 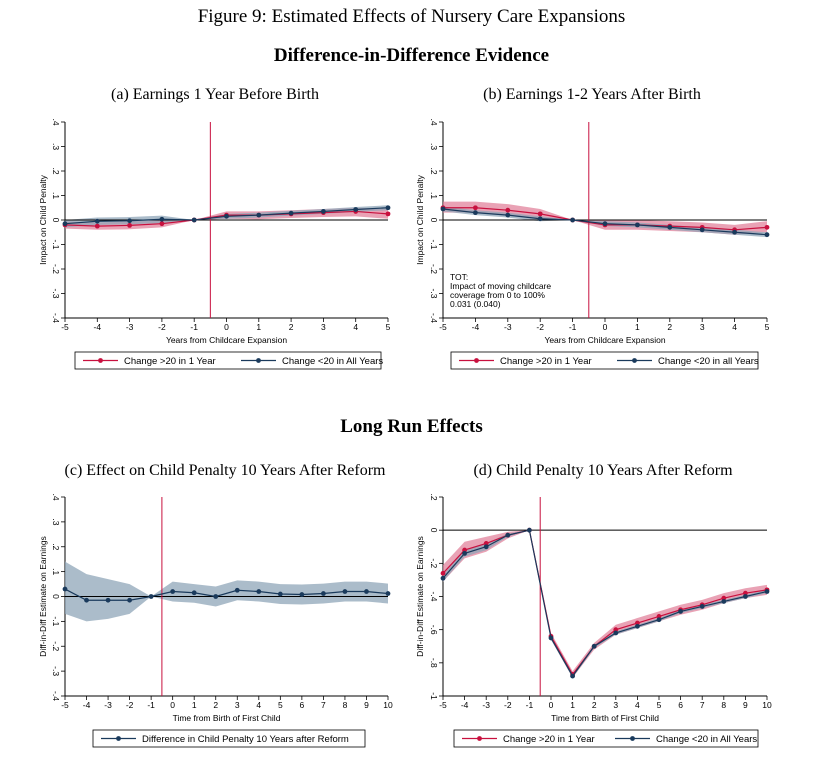 I want to click on y-tick-label: -1, so click(x=434, y=696).